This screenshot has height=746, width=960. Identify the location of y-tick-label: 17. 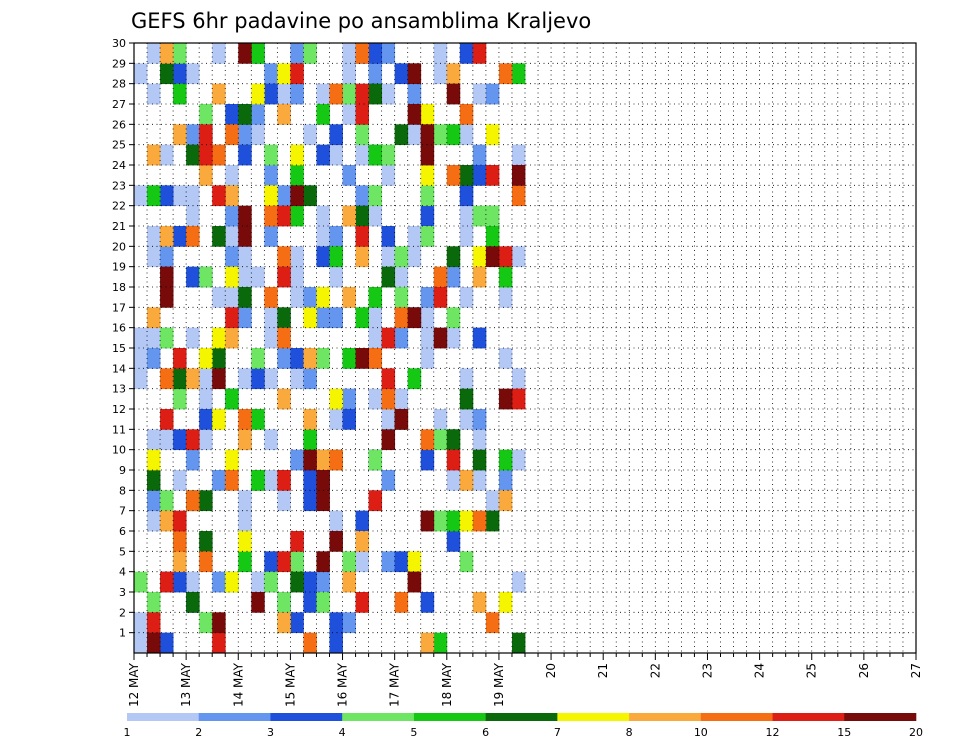
(119, 307).